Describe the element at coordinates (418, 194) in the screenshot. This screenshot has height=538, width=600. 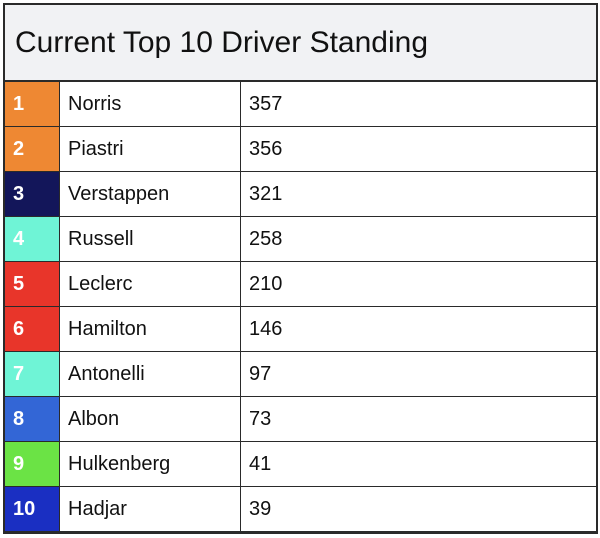
I see `points-cell: 321` at that location.